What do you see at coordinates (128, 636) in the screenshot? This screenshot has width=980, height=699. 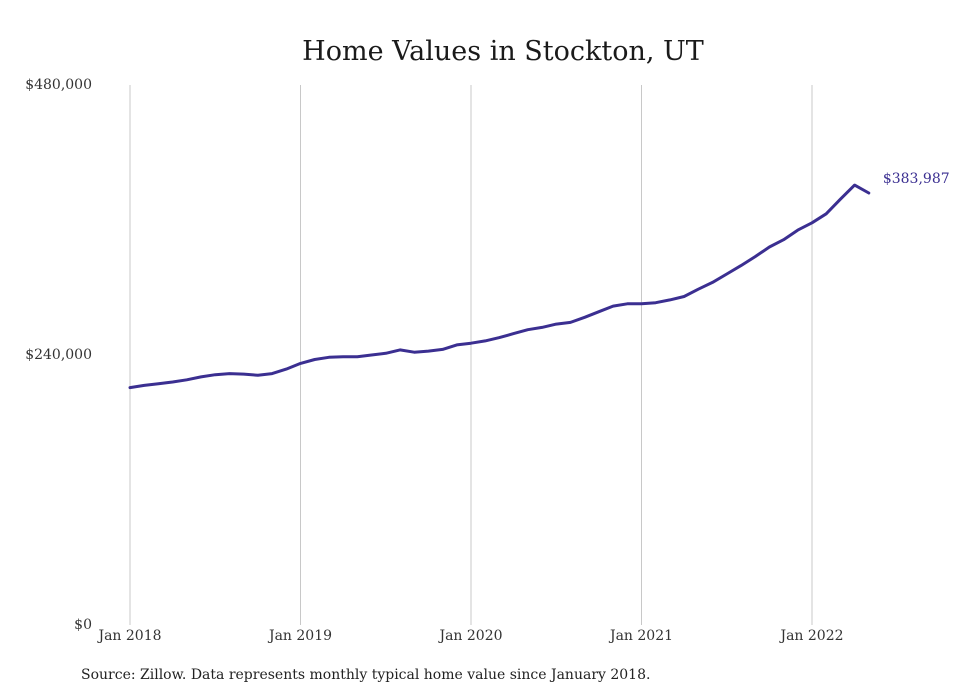 I see `x-tick-label: Jan 2018` at bounding box center [128, 636].